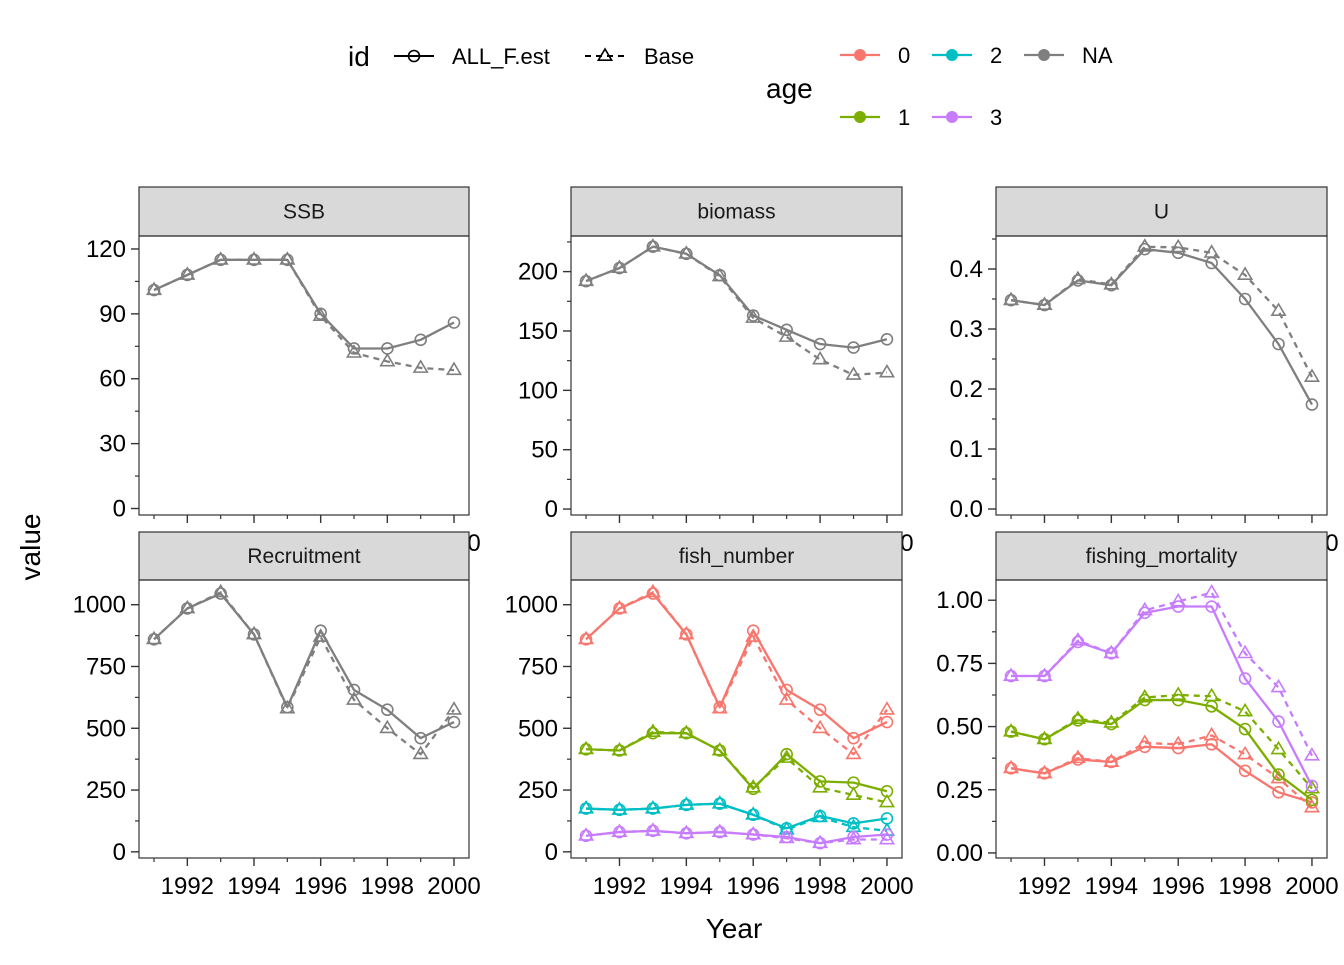 The image size is (1344, 965). I want to click on y-tick-label: 50, so click(544, 450).